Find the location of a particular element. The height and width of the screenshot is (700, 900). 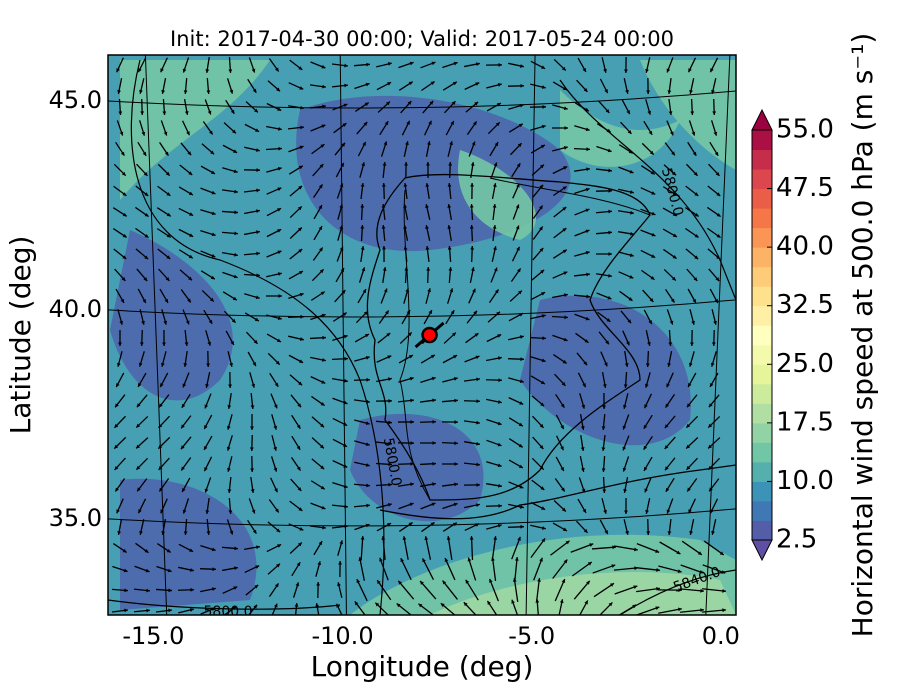

contour-label: 5800.0 is located at coordinates (228, 612).